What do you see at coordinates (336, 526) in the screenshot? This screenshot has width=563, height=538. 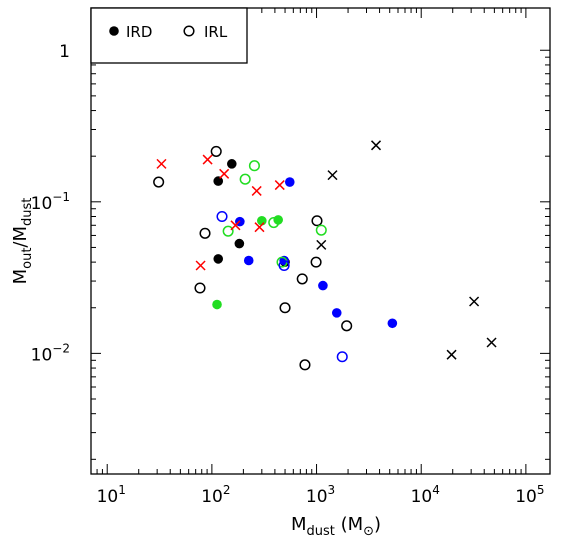 I see `x-axis-label: Mdust (M⊙)` at bounding box center [336, 526].